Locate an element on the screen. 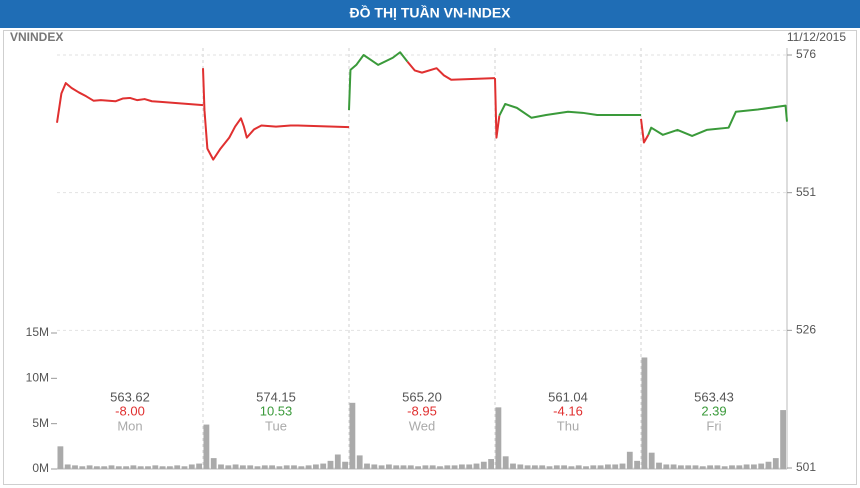 Image resolution: width=860 pixels, height=488 pixels. day-label: Wed is located at coordinates (422, 425).